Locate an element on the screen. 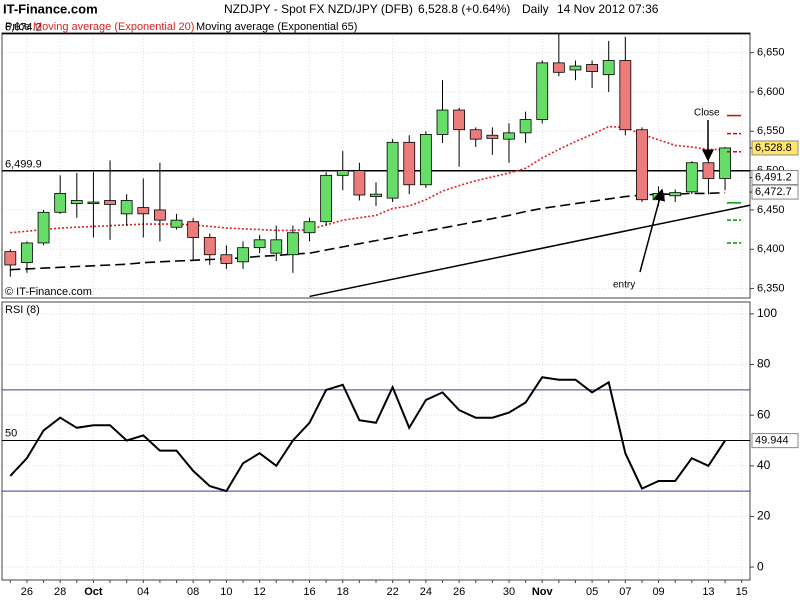  y-tick-label: 6,650 is located at coordinates (771, 53).